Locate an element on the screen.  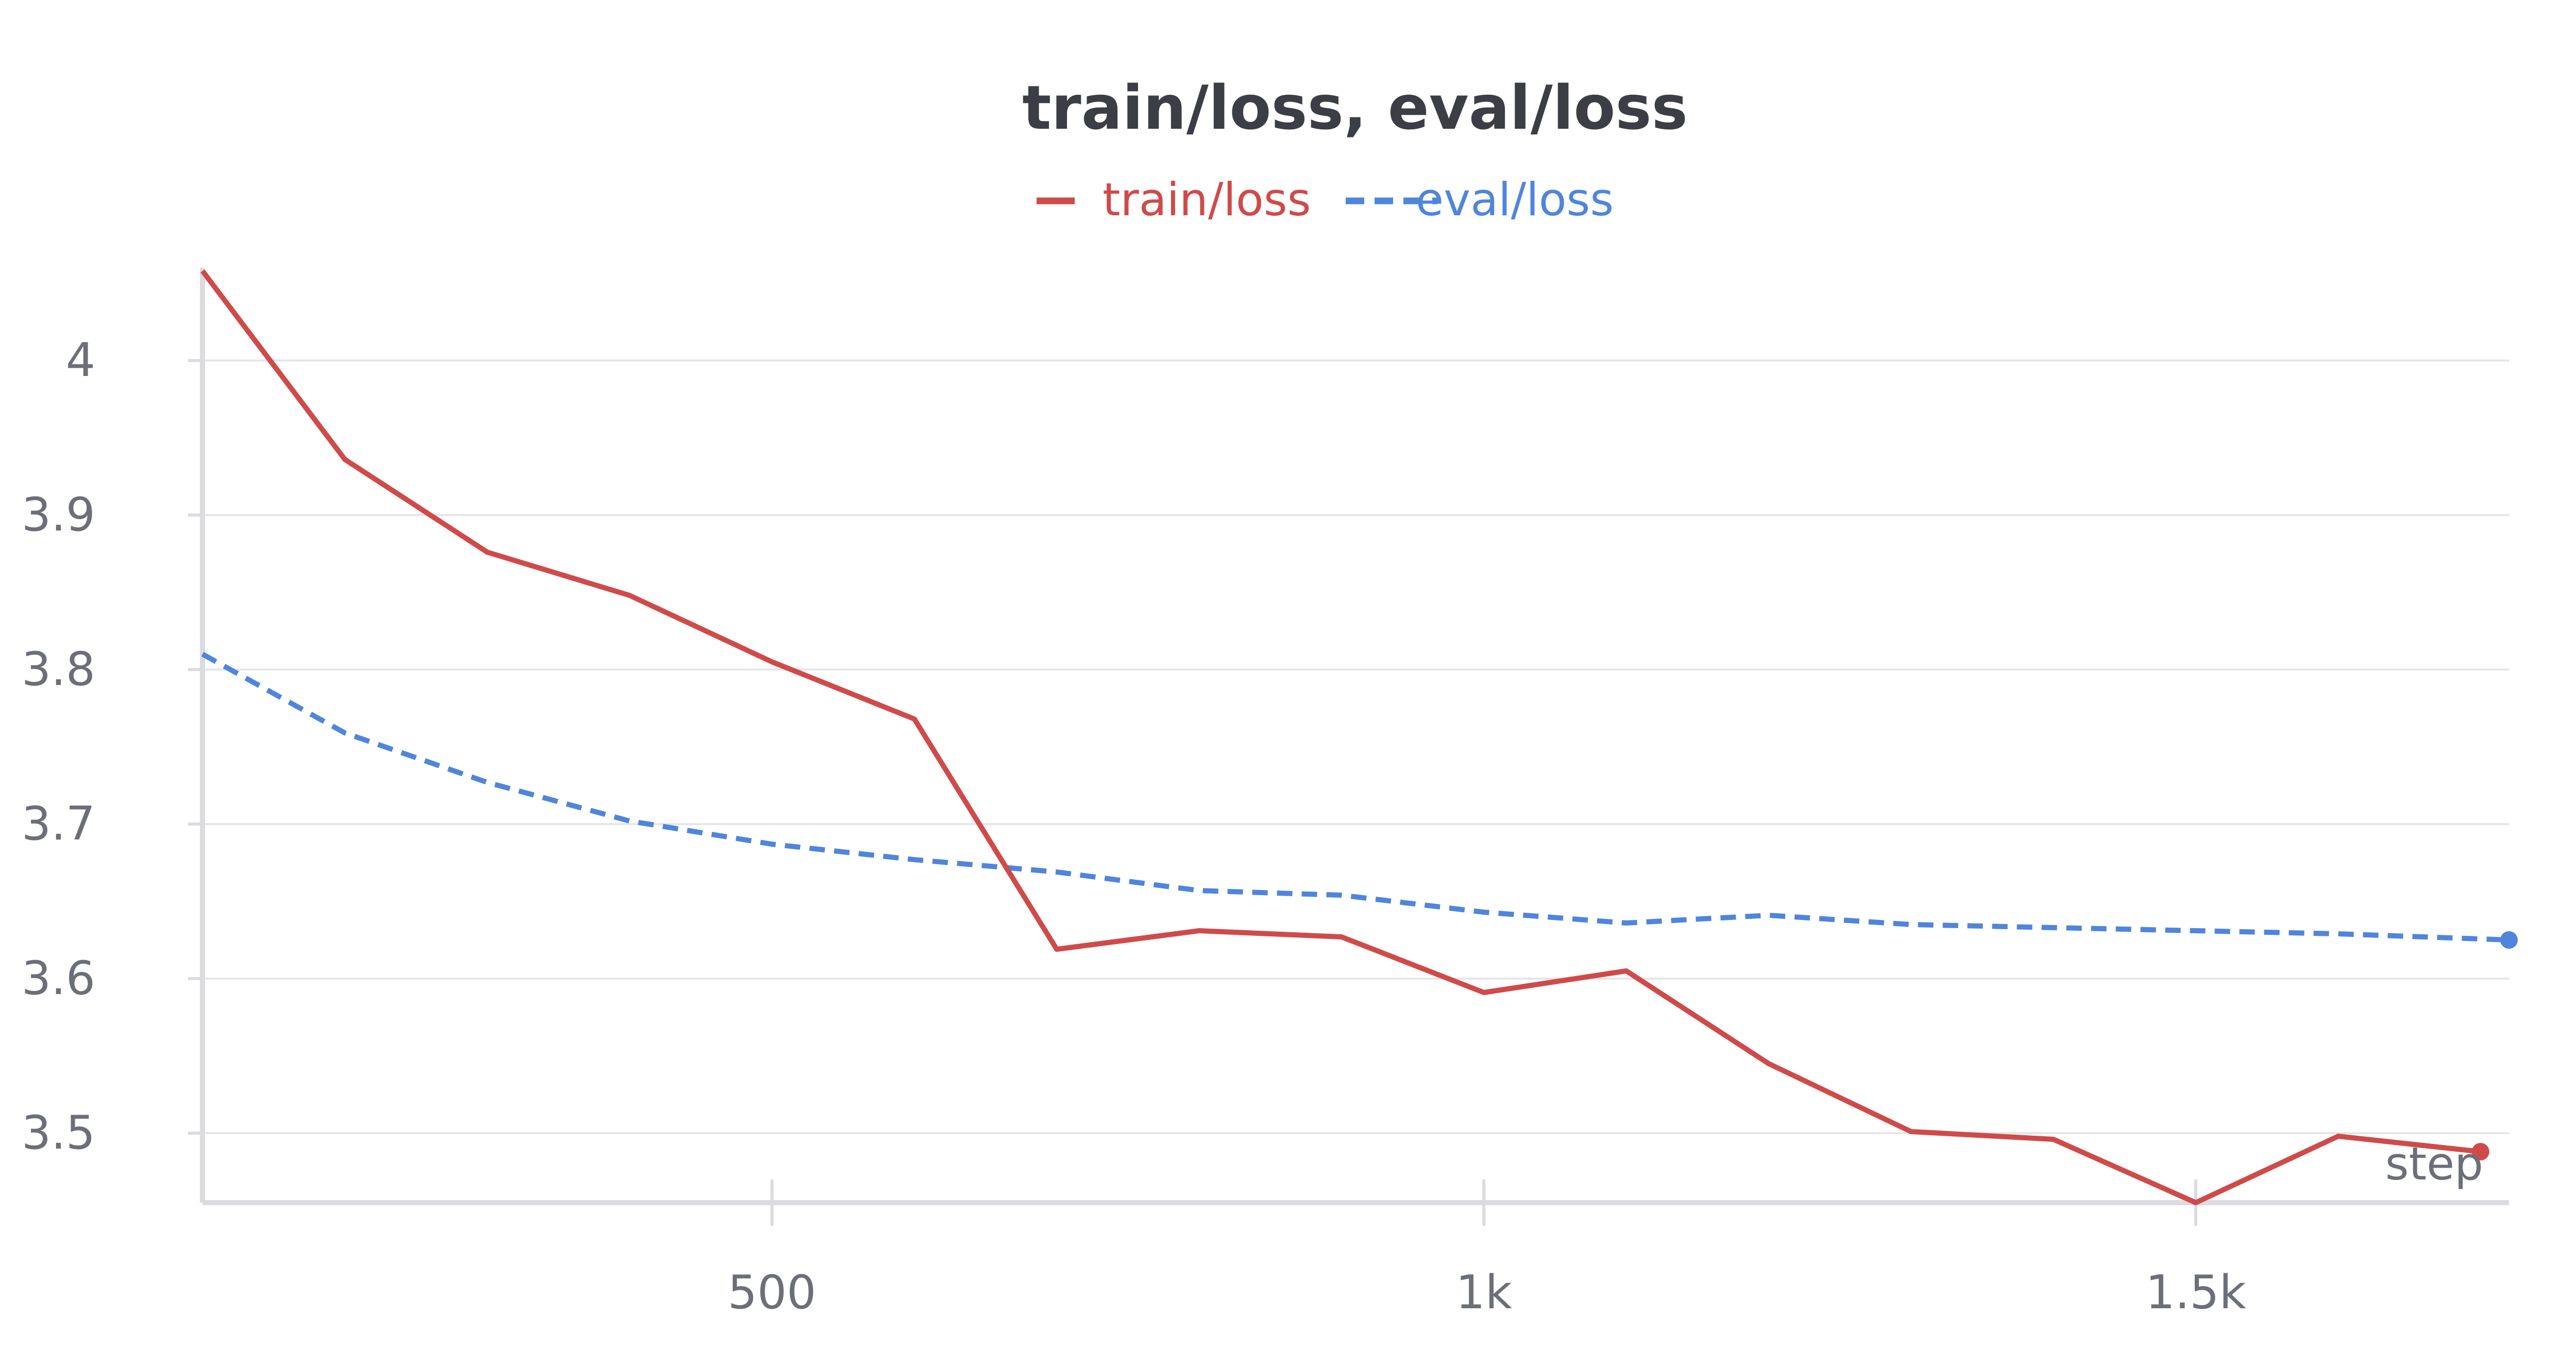
legend-label-eval-loss: eval/loss is located at coordinates (1515, 199).